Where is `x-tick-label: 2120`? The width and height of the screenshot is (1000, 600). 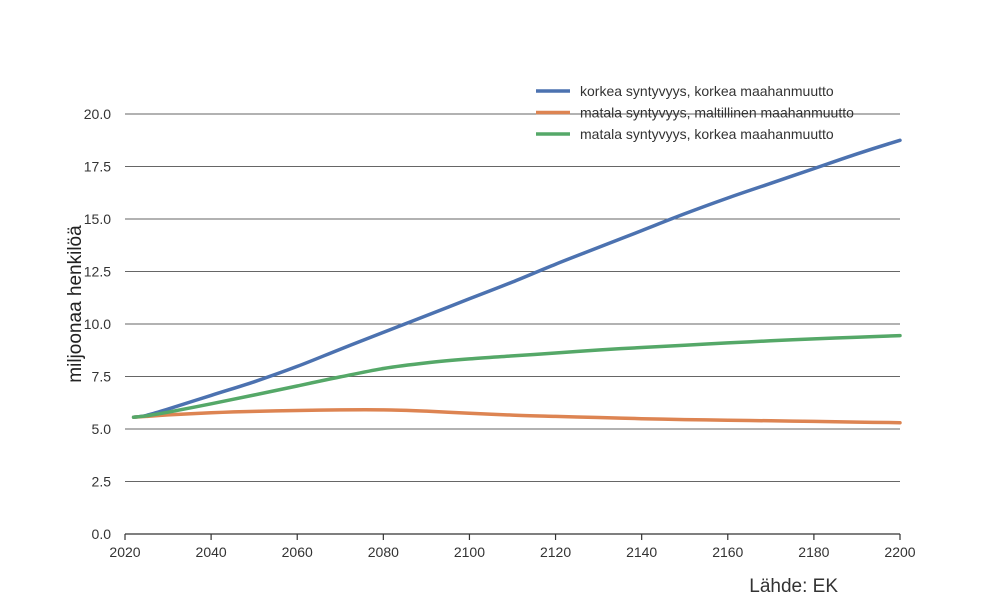
x-tick-label: 2120 is located at coordinates (555, 552).